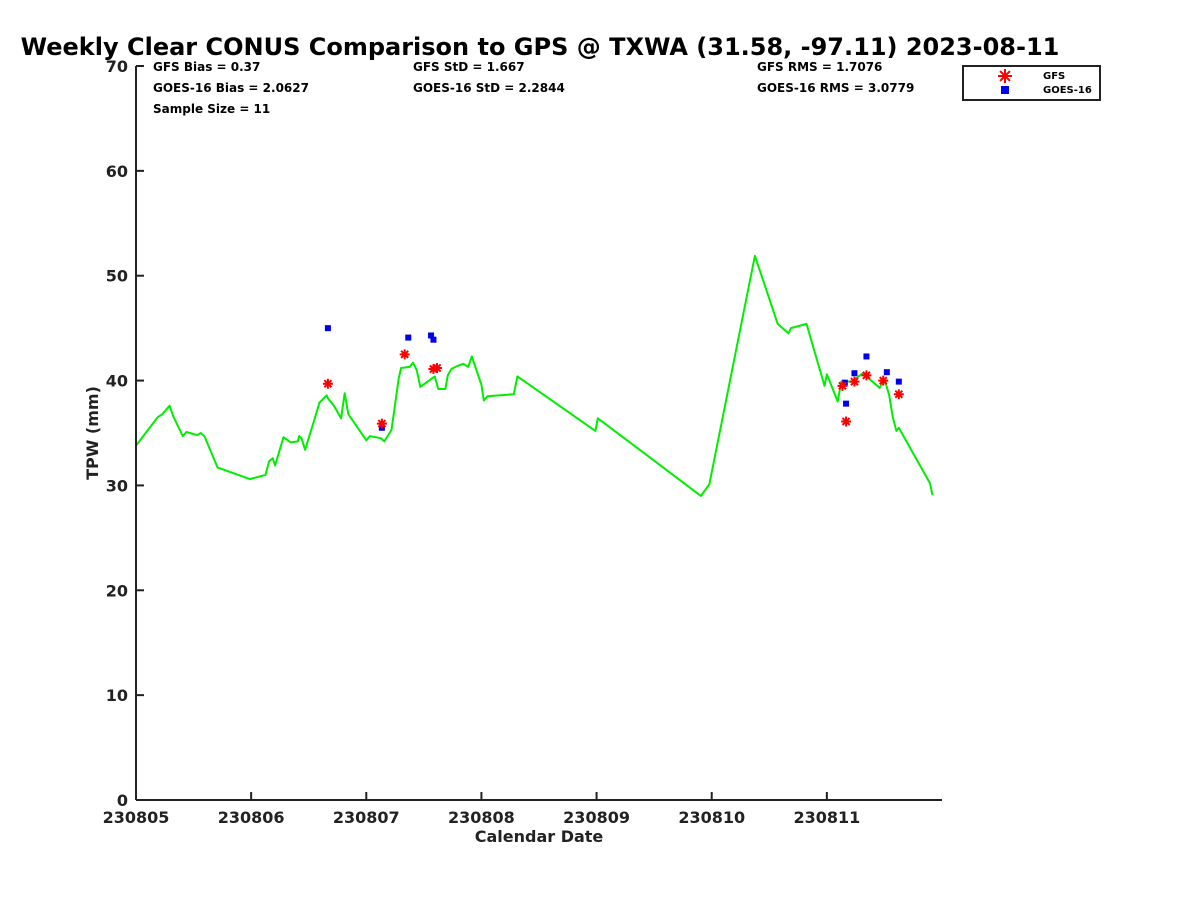 This screenshot has height=900, width=1200. What do you see at coordinates (819, 67) in the screenshot?
I see `stat-gfs-rms: GFS RMS = 1.7076` at bounding box center [819, 67].